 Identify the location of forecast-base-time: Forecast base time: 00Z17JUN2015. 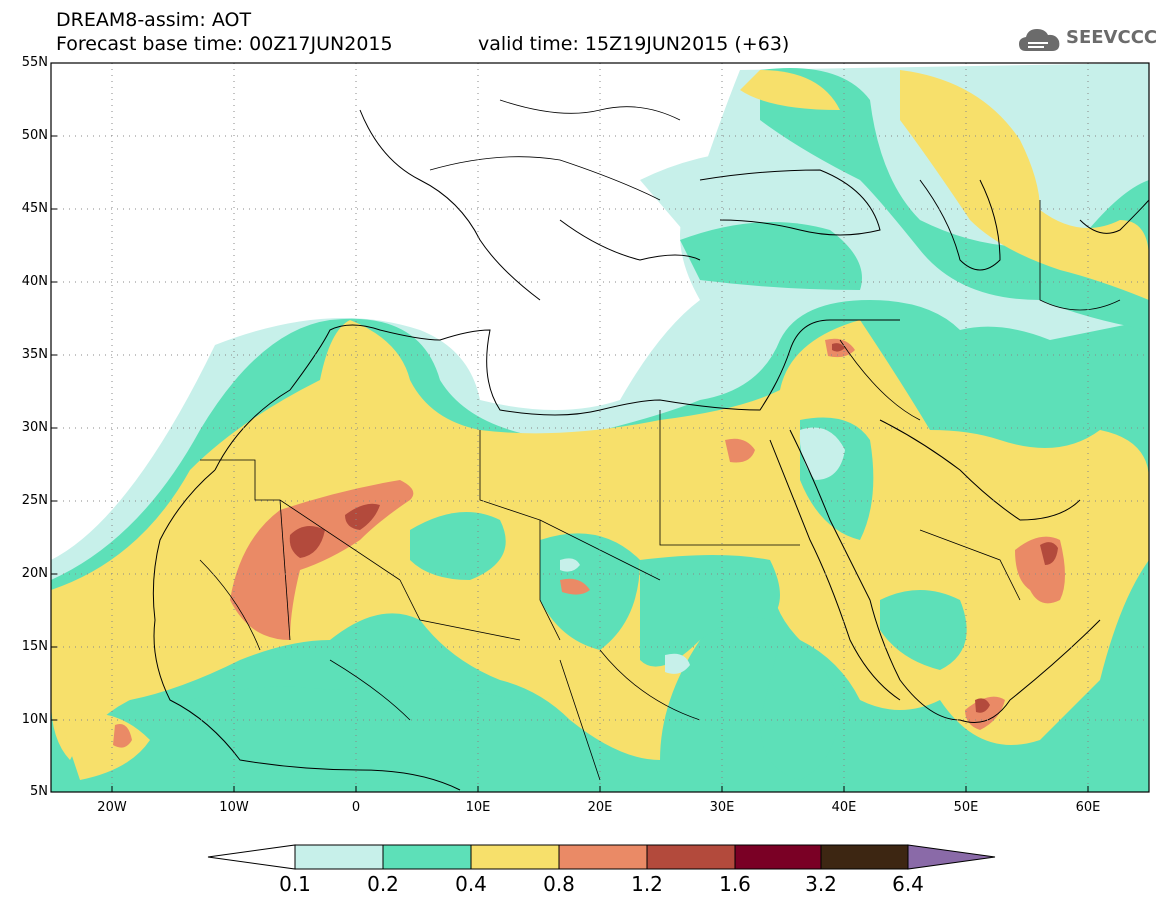
(224, 44).